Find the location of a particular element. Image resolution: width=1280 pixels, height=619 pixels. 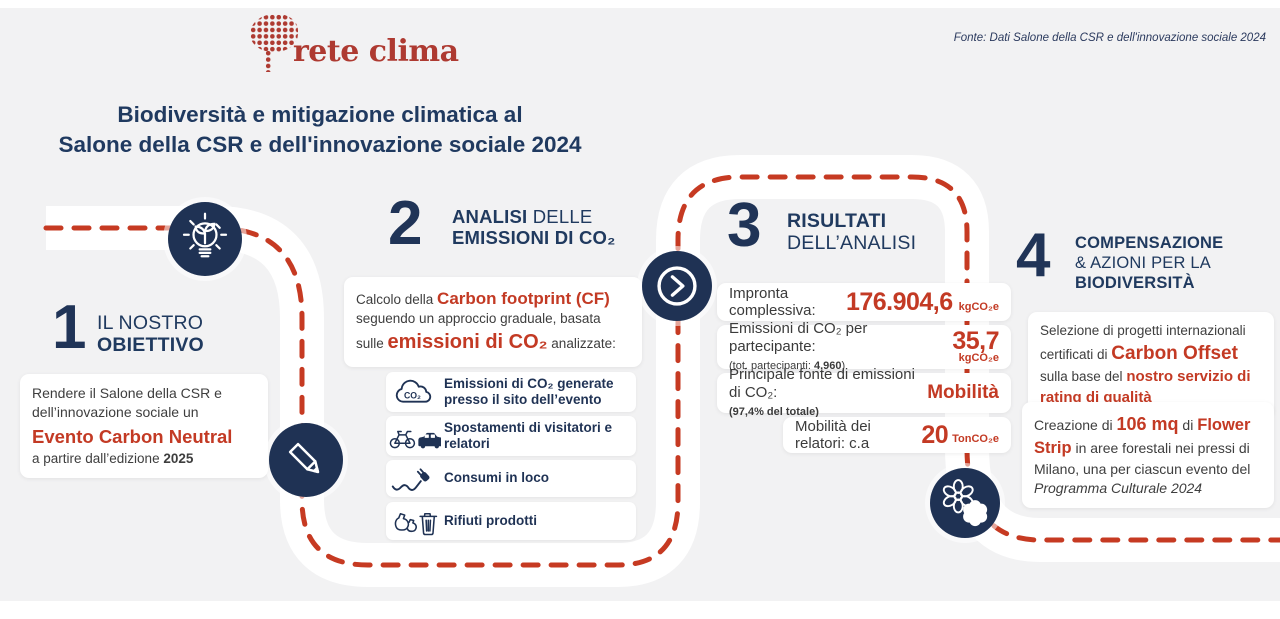

result-row-speakers-mobility: Mobilità dei relatori: c.a 20 TonCO₂e is located at coordinates (897, 435).